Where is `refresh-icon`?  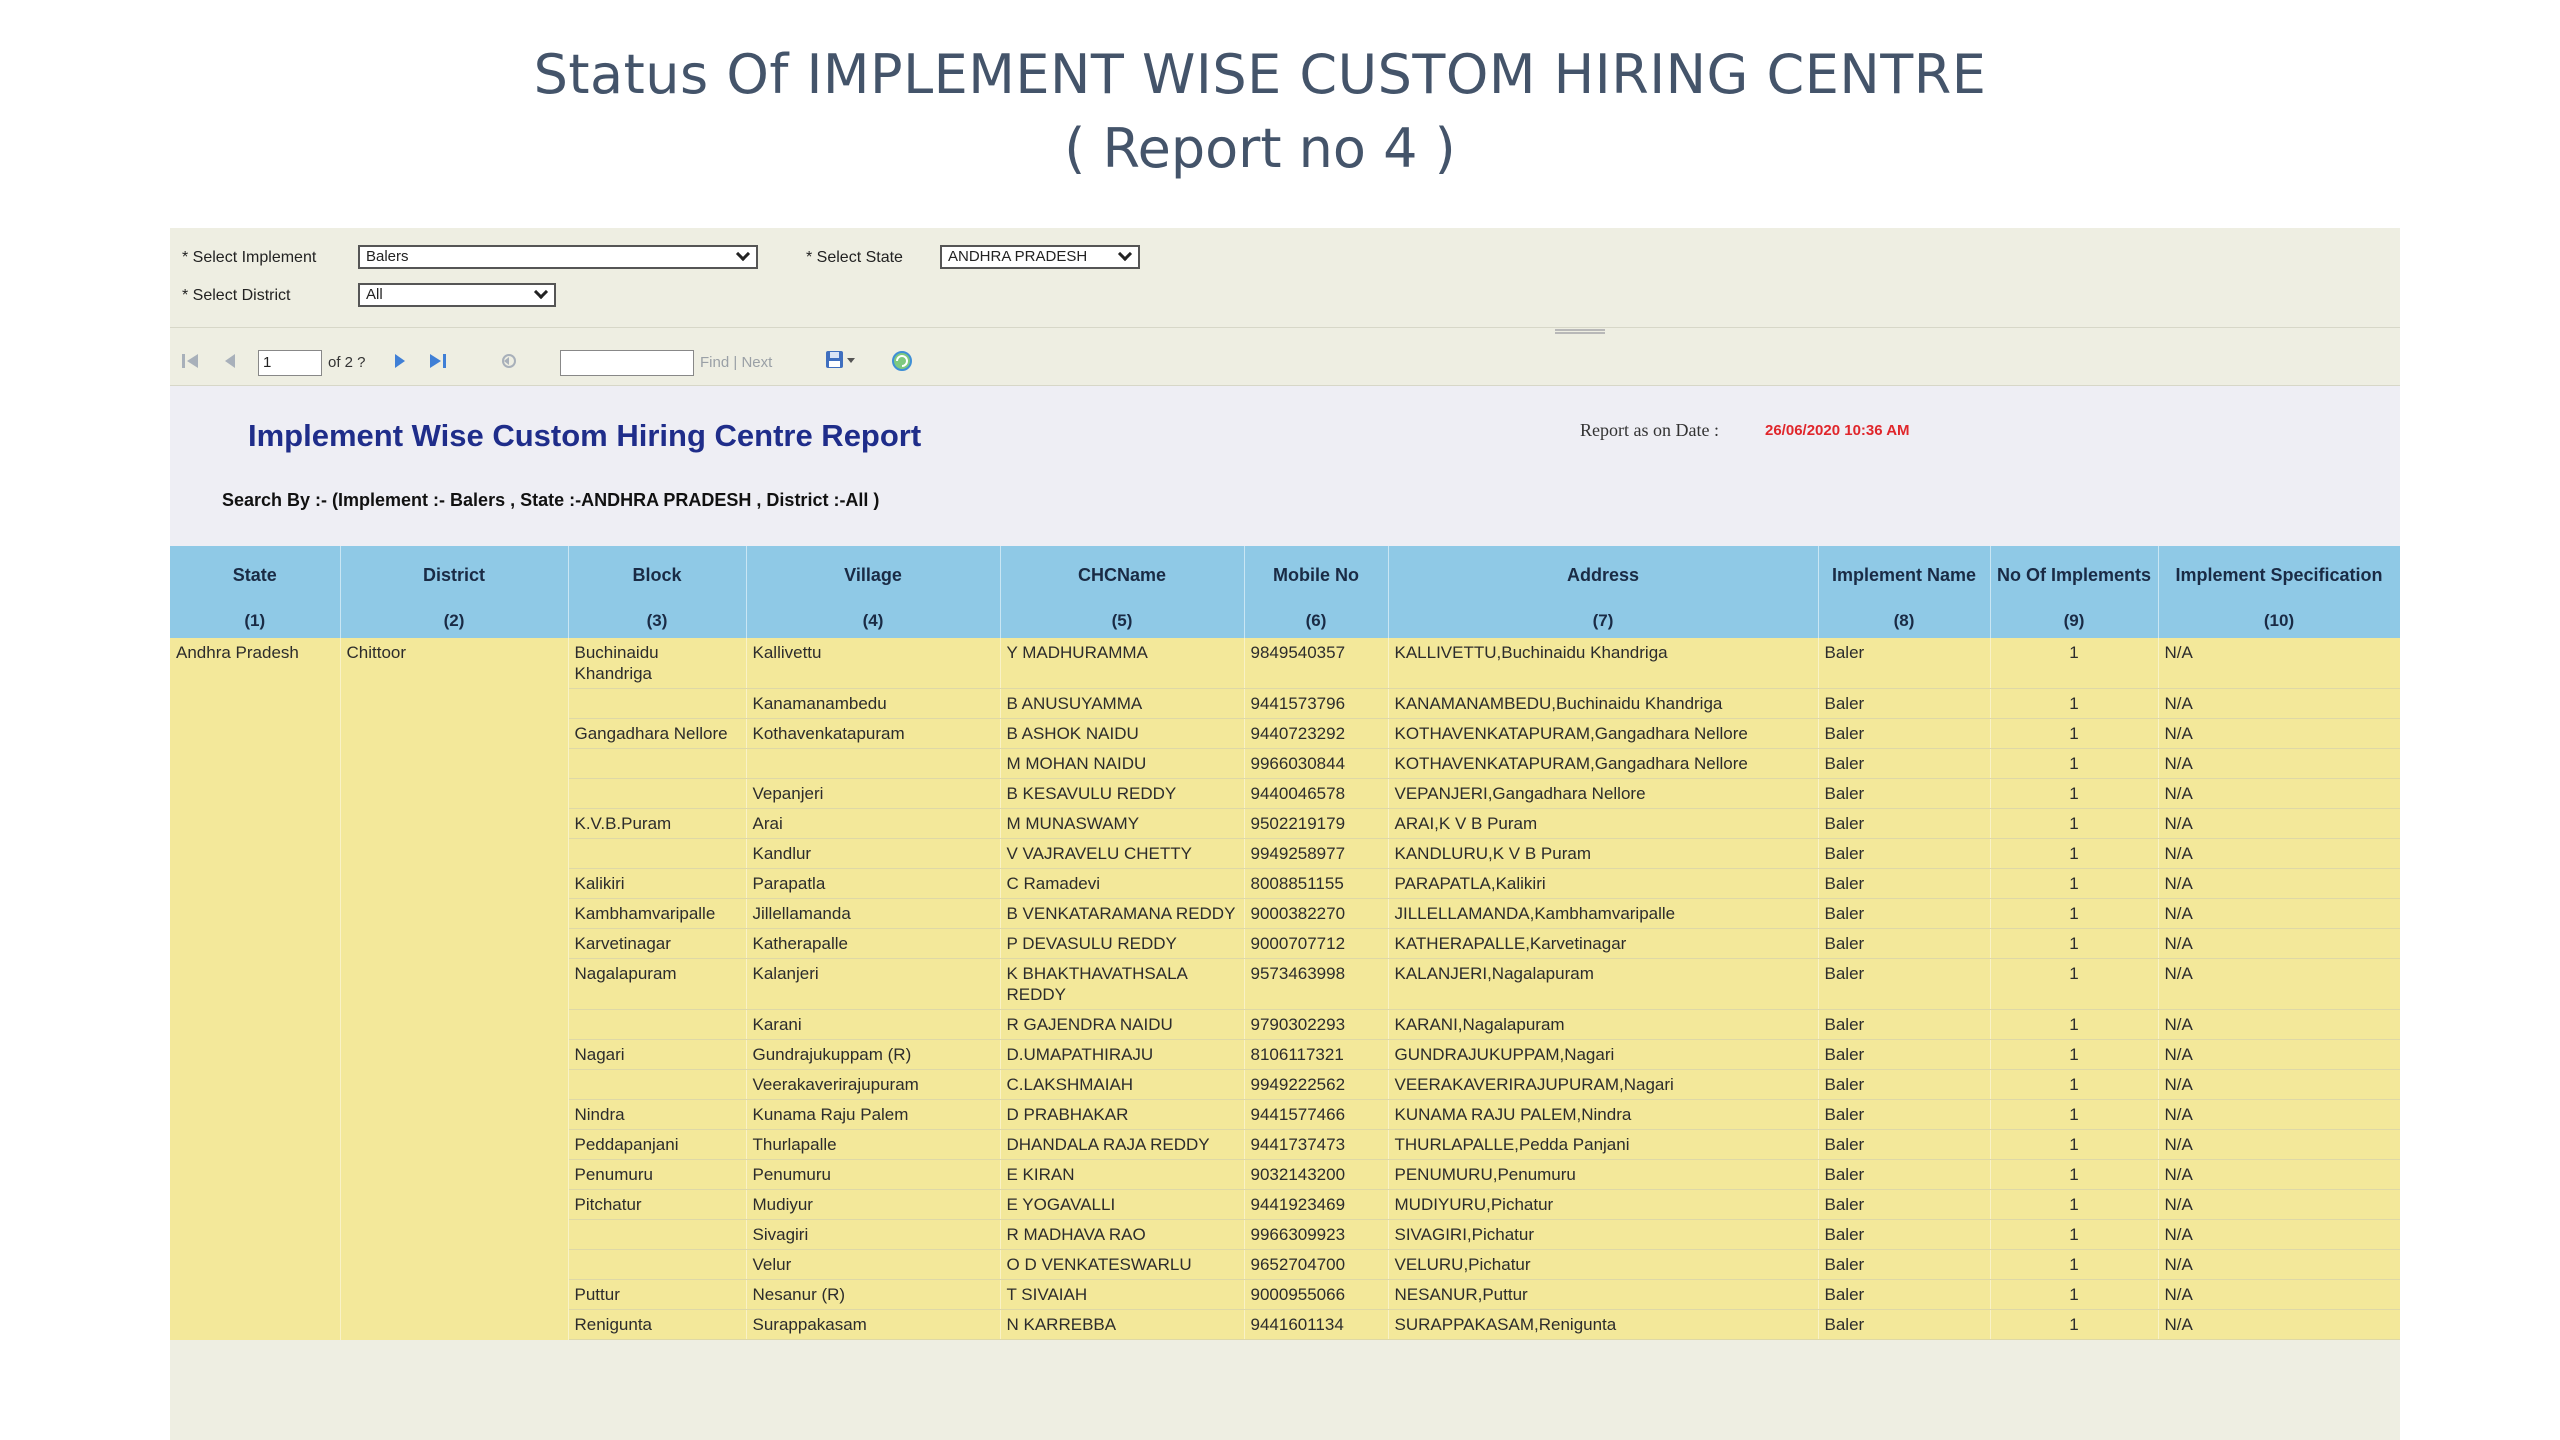
refresh-icon is located at coordinates (902, 361).